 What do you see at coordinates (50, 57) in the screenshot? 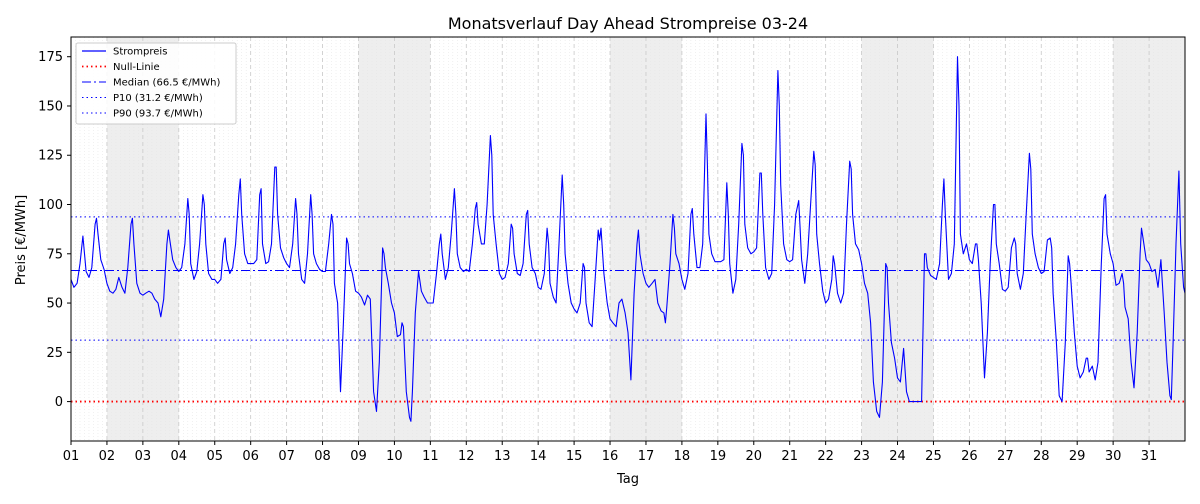
I see `y-tick-label: 175` at bounding box center [50, 57].